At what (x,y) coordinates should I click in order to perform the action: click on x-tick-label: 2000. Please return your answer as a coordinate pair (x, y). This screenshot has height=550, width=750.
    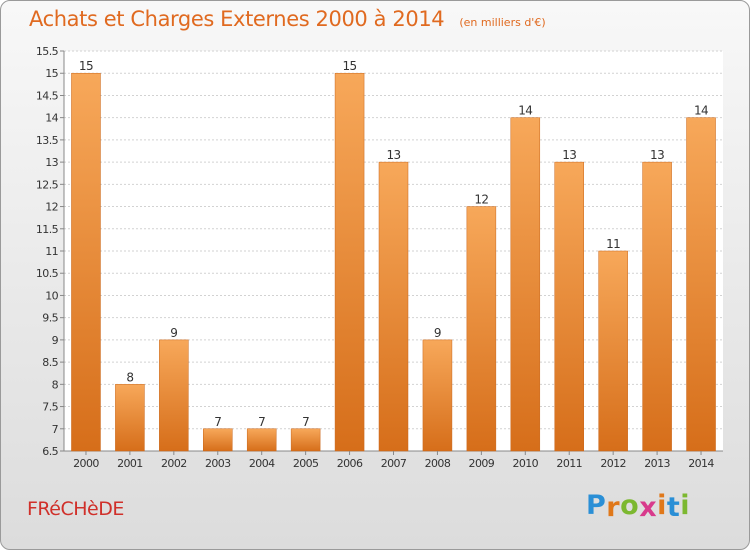
    Looking at the image, I should click on (86, 463).